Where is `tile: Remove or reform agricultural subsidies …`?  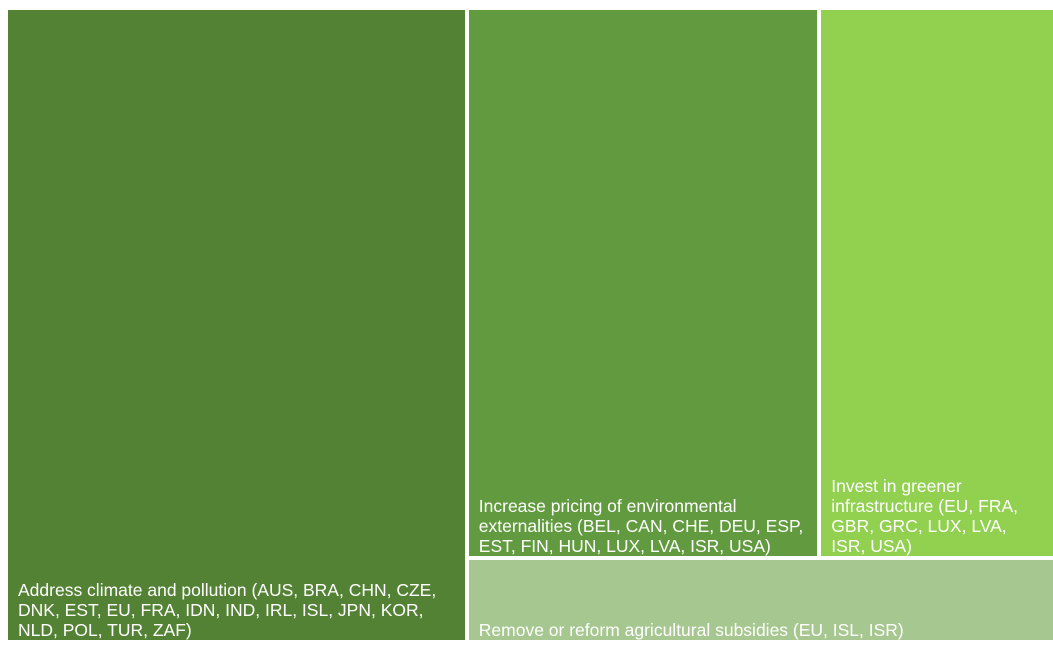
tile: Remove or reform agricultural subsidies … is located at coordinates (760, 599).